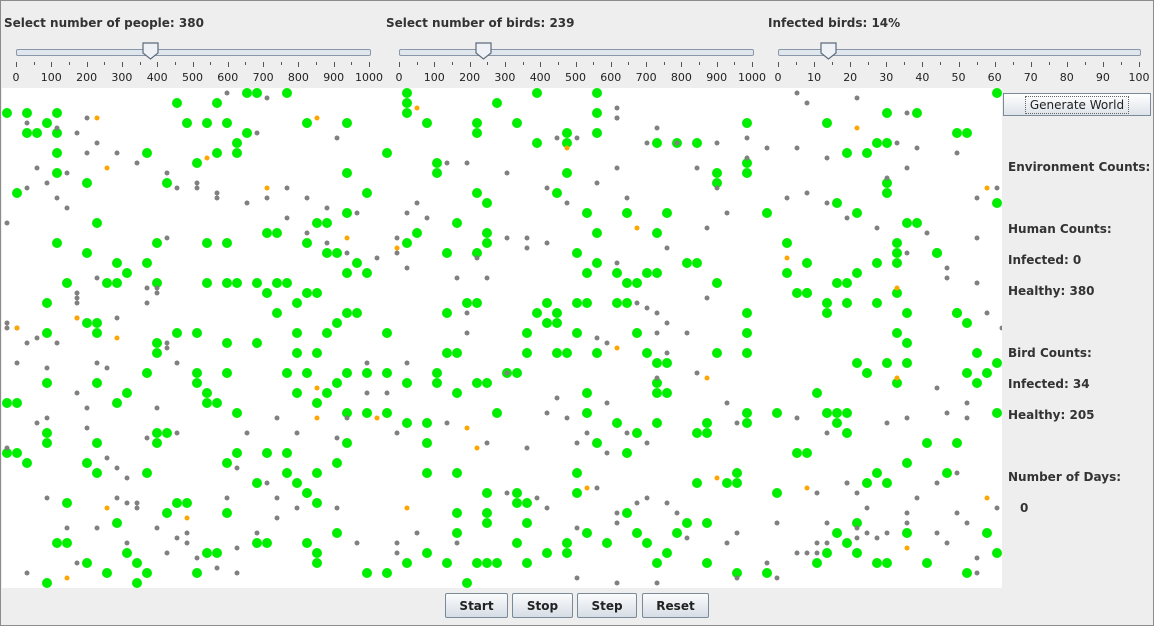  Describe the element at coordinates (246, 63) in the screenshot. I see `people-slider-tick` at that location.